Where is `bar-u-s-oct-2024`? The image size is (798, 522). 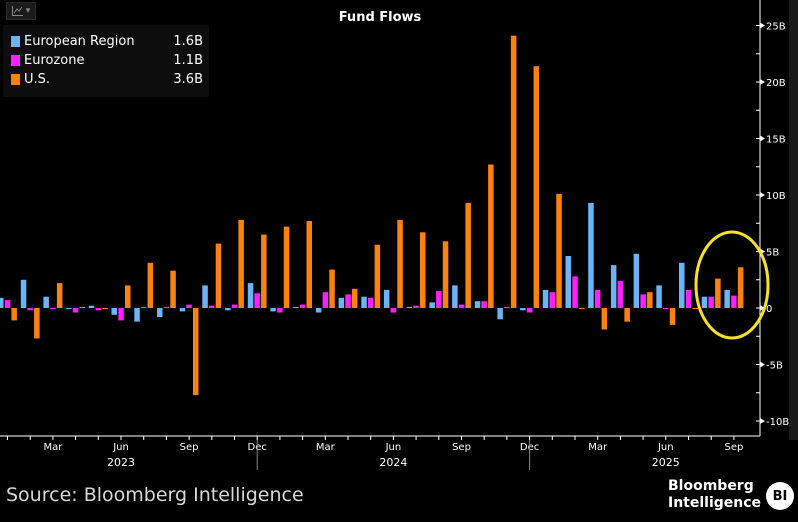 bar-u-s-oct-2024 is located at coordinates (491, 236).